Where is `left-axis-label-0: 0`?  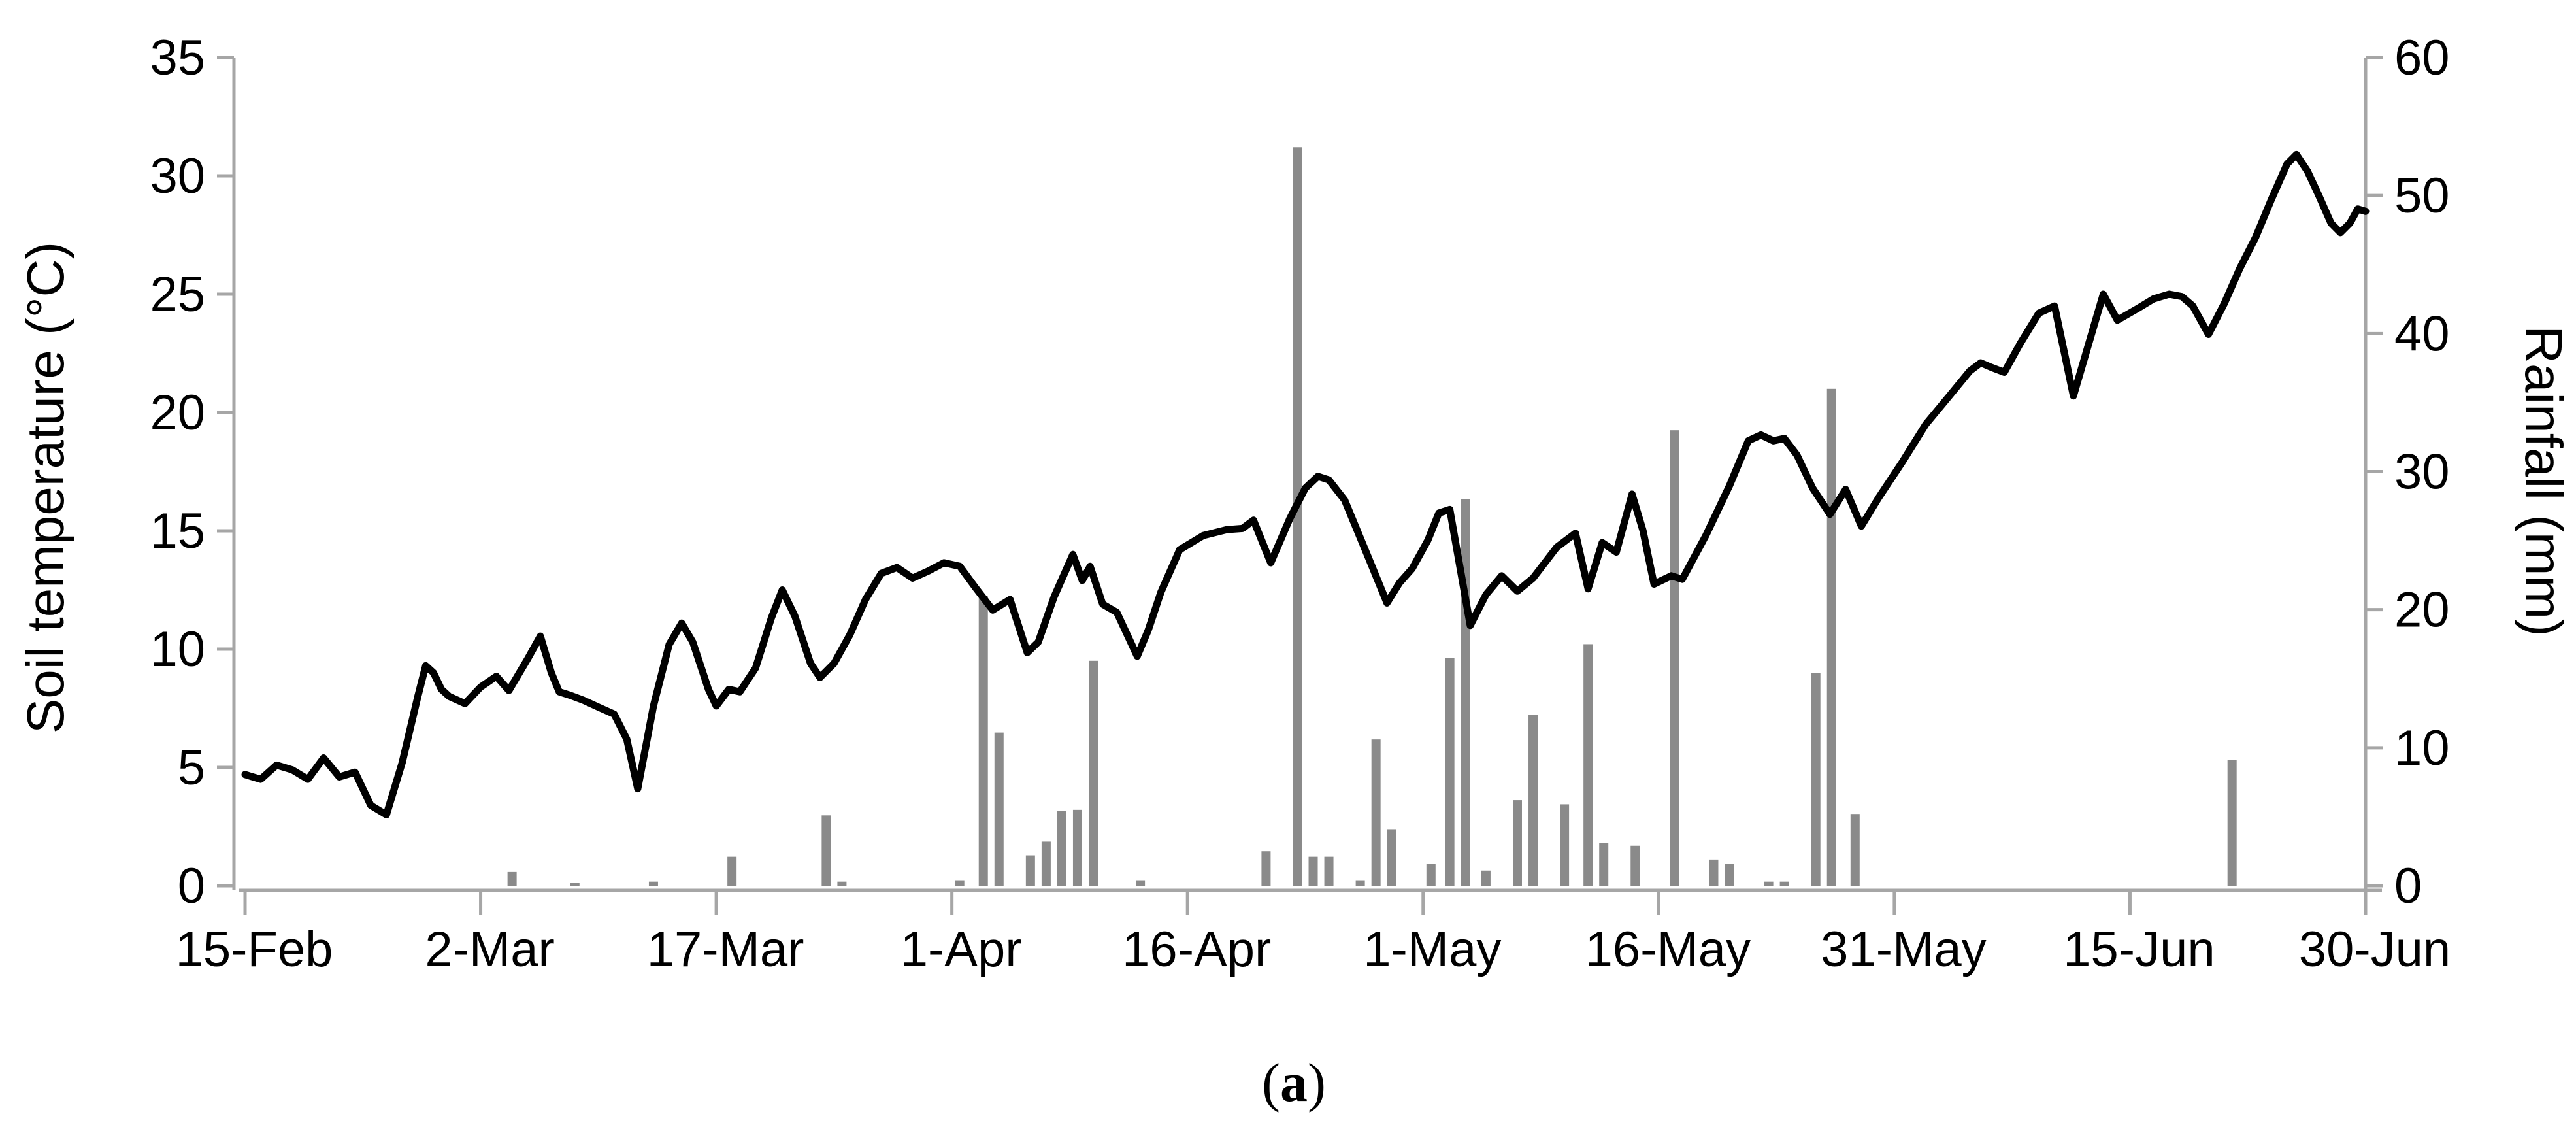 left-axis-label-0: 0 is located at coordinates (191, 886).